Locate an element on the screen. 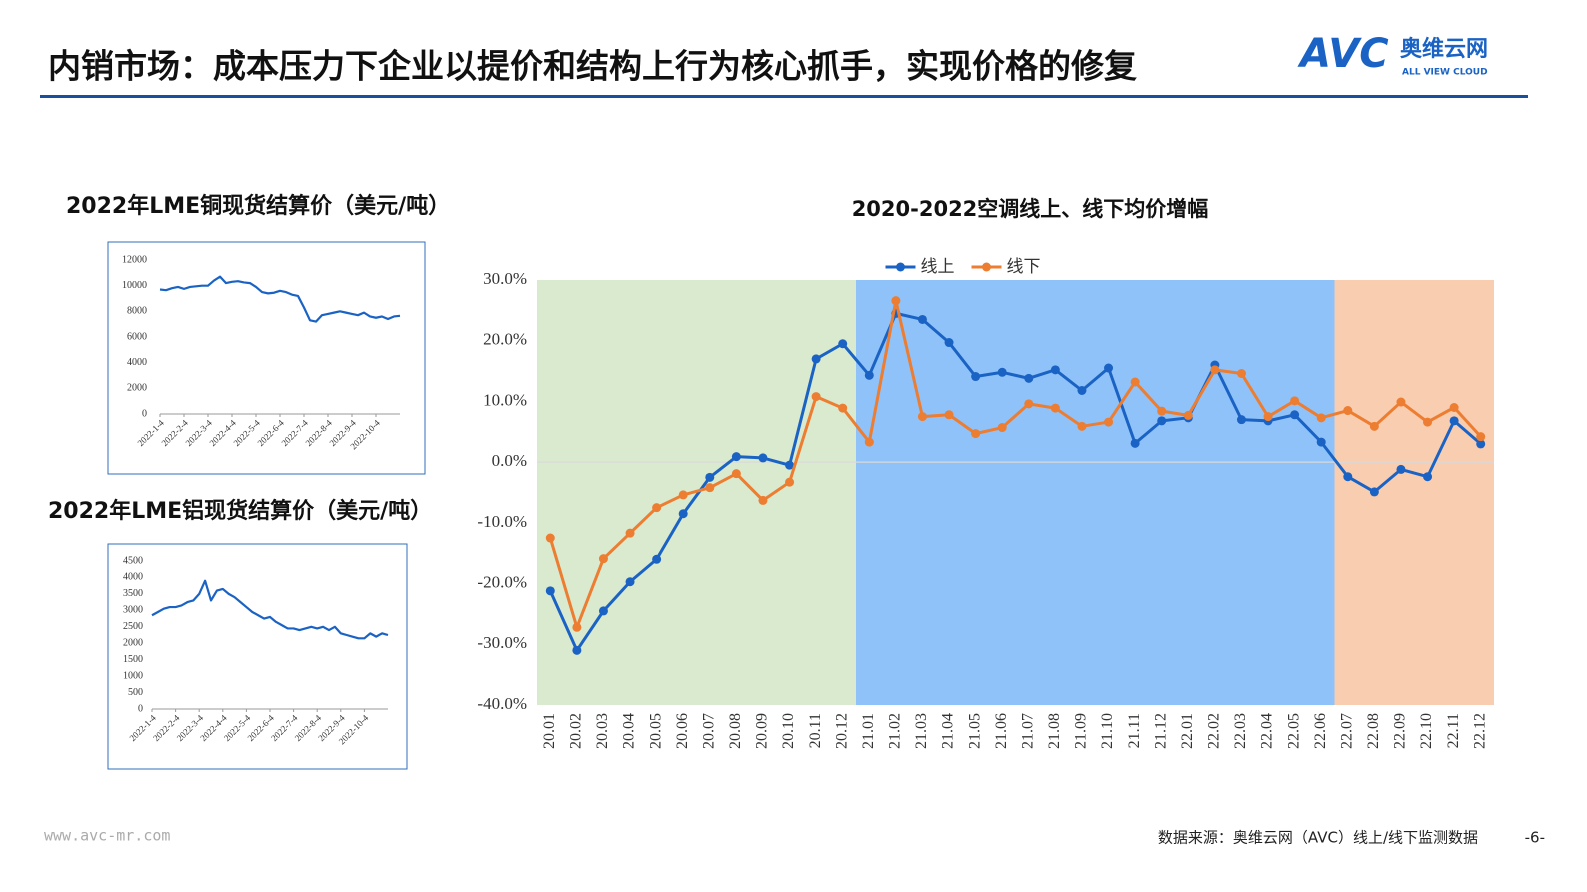 Image resolution: width=1587 pixels, height=892 pixels. y-tick-label: 1500 is located at coordinates (133, 659).